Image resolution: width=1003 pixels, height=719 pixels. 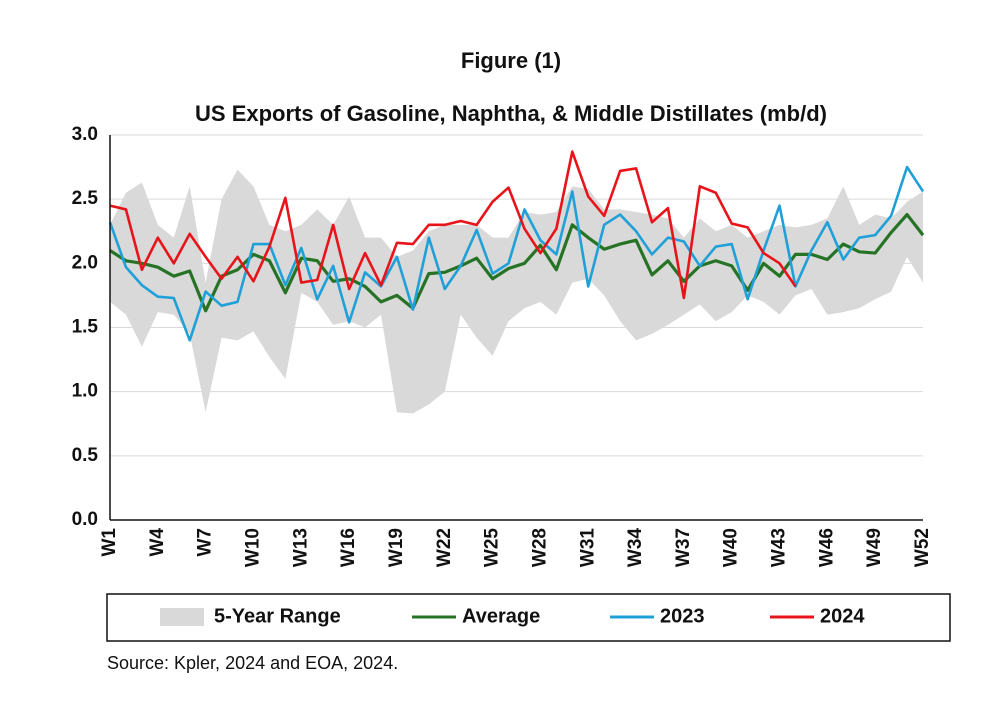 I want to click on legend-swatch, so click(x=182, y=617).